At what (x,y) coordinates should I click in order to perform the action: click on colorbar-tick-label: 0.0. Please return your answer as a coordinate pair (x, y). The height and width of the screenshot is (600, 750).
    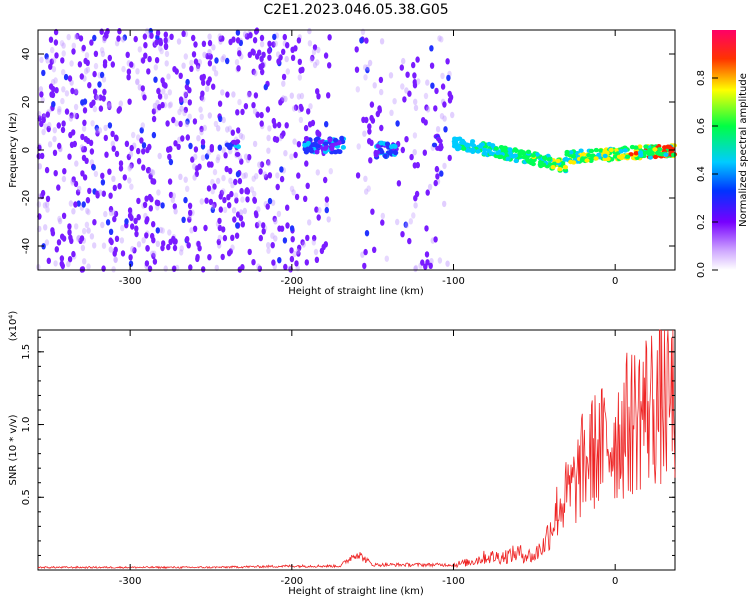
    Looking at the image, I should click on (701, 270).